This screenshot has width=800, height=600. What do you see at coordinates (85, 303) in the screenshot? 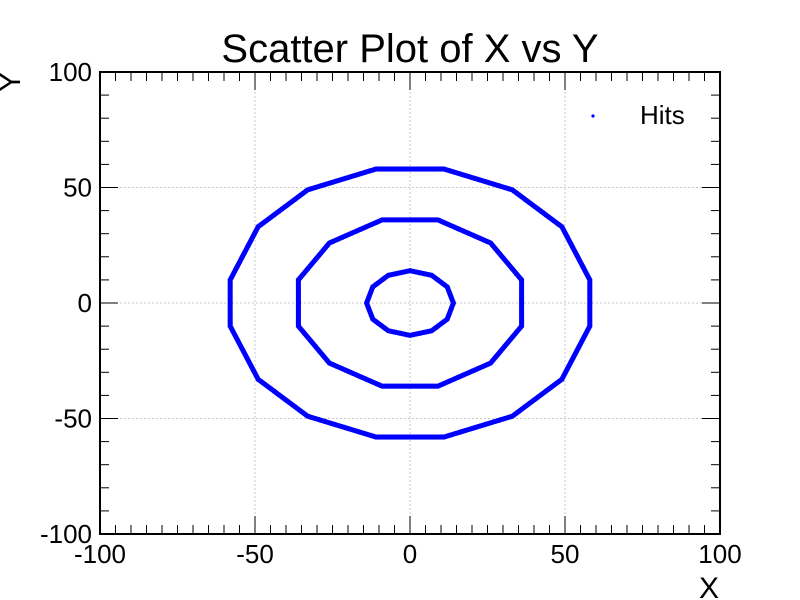
I see `y-tick-label: 0` at bounding box center [85, 303].